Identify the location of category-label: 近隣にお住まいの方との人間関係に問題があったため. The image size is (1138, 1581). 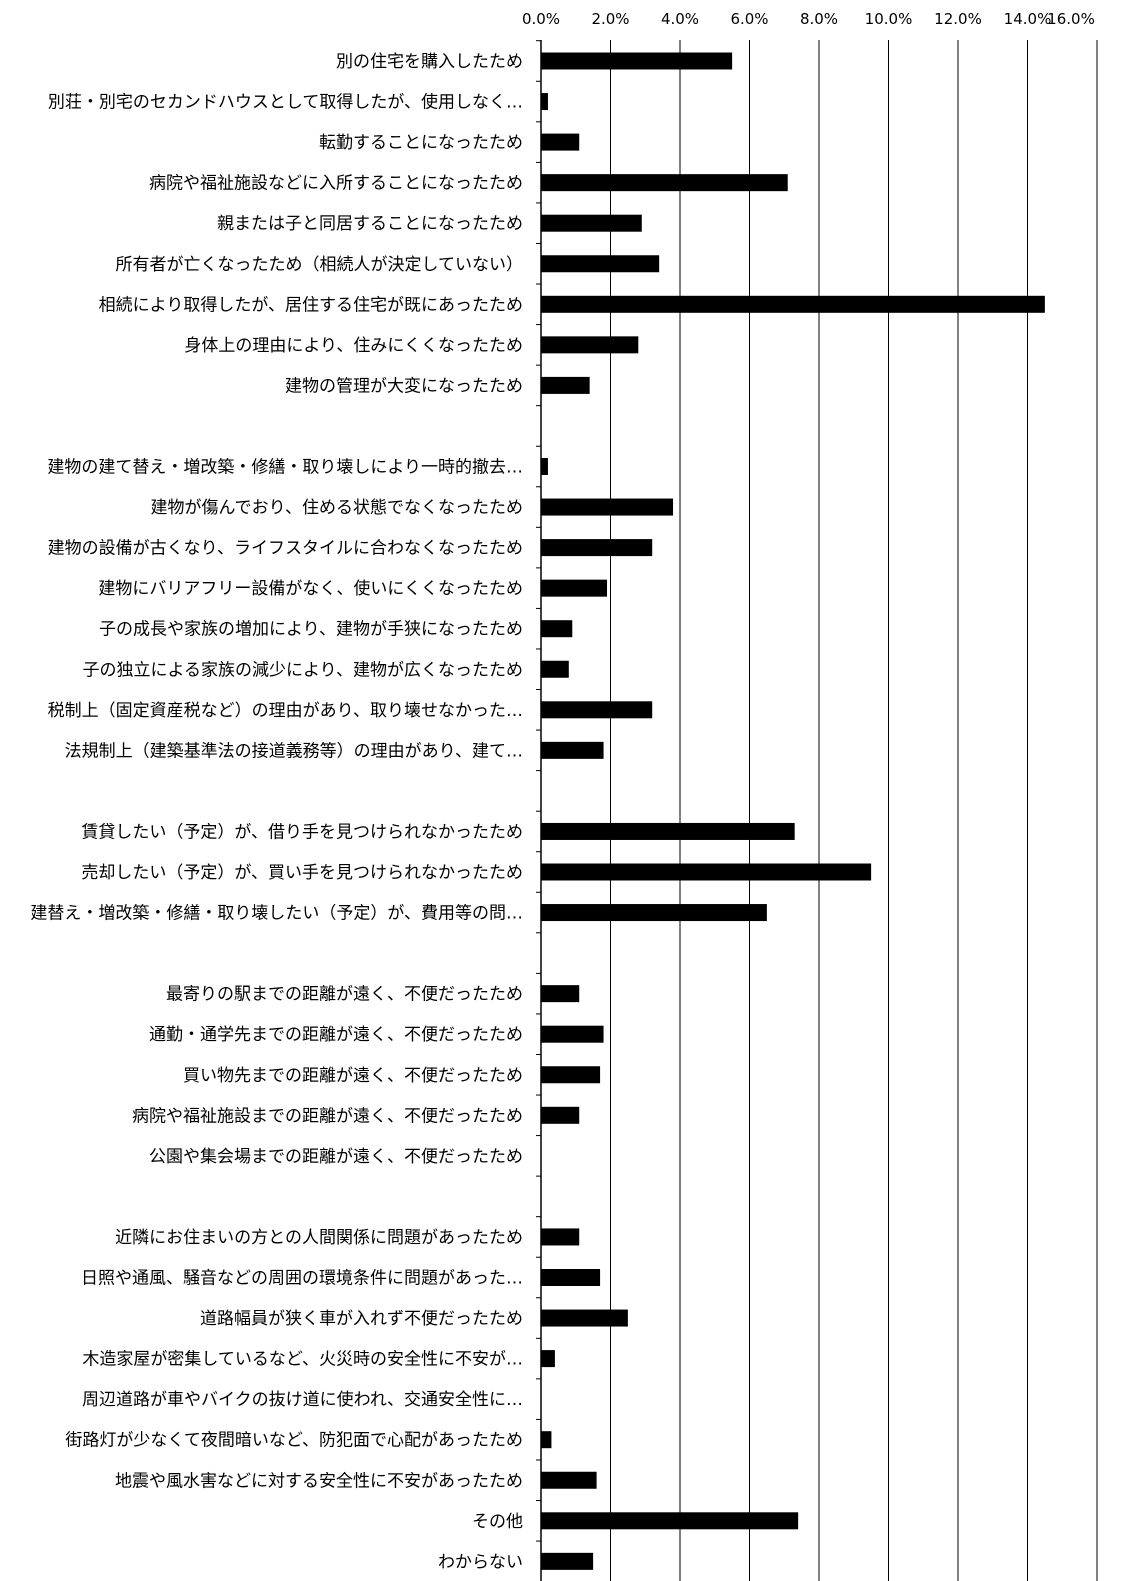
(319, 1238).